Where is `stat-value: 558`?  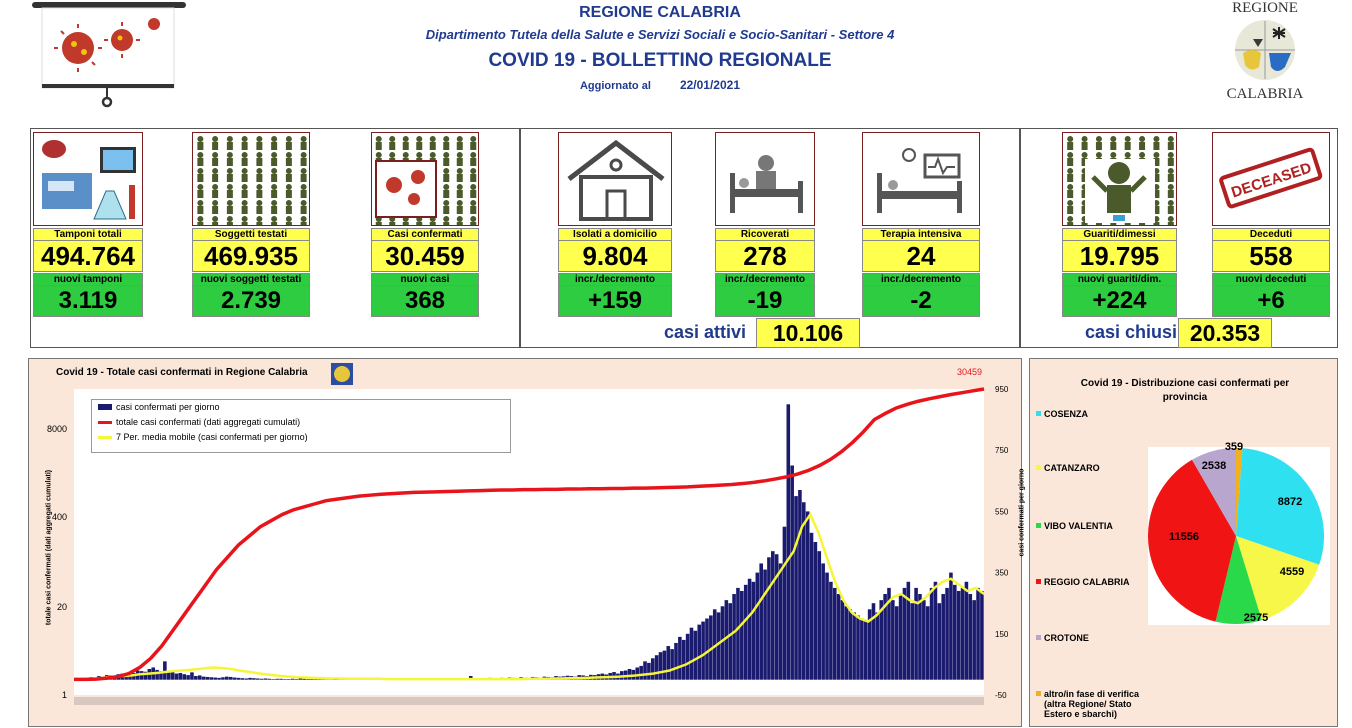 stat-value: 558 is located at coordinates (1271, 256).